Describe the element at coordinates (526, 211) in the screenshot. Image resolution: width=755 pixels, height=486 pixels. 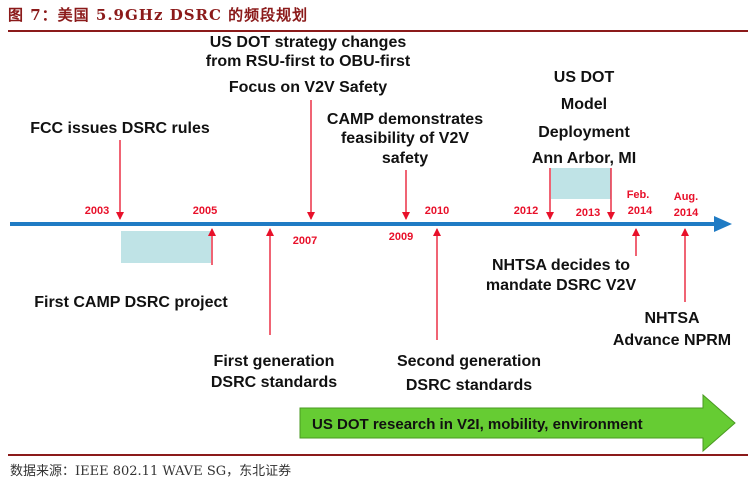
I see `year-2012: 2012` at that location.